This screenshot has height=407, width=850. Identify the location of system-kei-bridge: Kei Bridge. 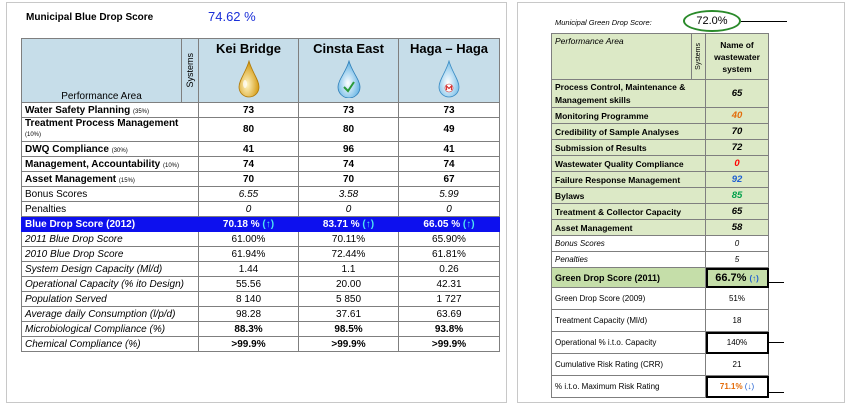
(248, 70).